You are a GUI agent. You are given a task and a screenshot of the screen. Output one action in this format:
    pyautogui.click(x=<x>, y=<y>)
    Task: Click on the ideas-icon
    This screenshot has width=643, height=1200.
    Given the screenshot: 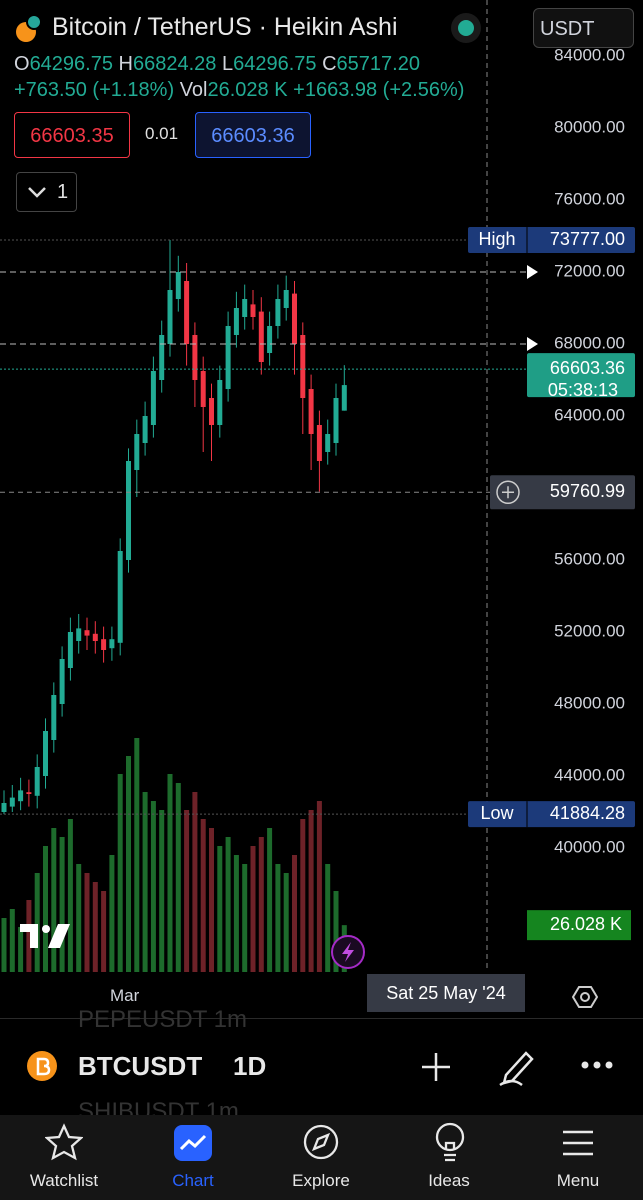 What is the action you would take?
    pyautogui.click(x=450, y=1142)
    